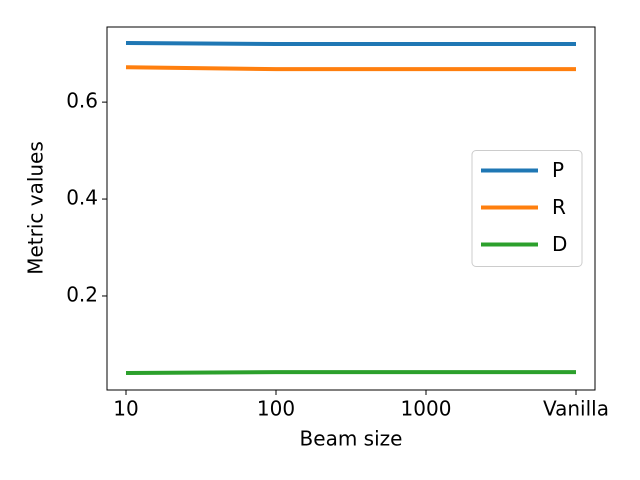  Describe the element at coordinates (559, 207) in the screenshot. I see `legend-label: R` at that location.